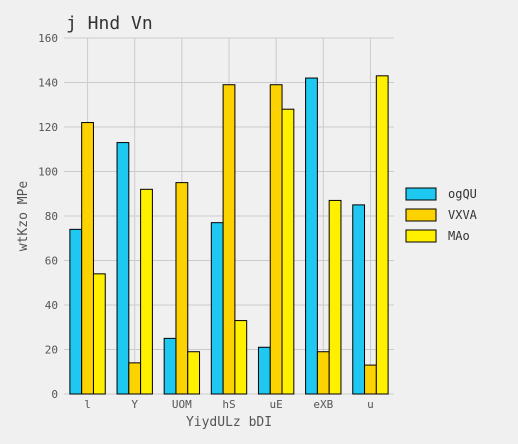  What do you see at coordinates (323, 373) in the screenshot?
I see `bar-VXVA-eXB` at bounding box center [323, 373].